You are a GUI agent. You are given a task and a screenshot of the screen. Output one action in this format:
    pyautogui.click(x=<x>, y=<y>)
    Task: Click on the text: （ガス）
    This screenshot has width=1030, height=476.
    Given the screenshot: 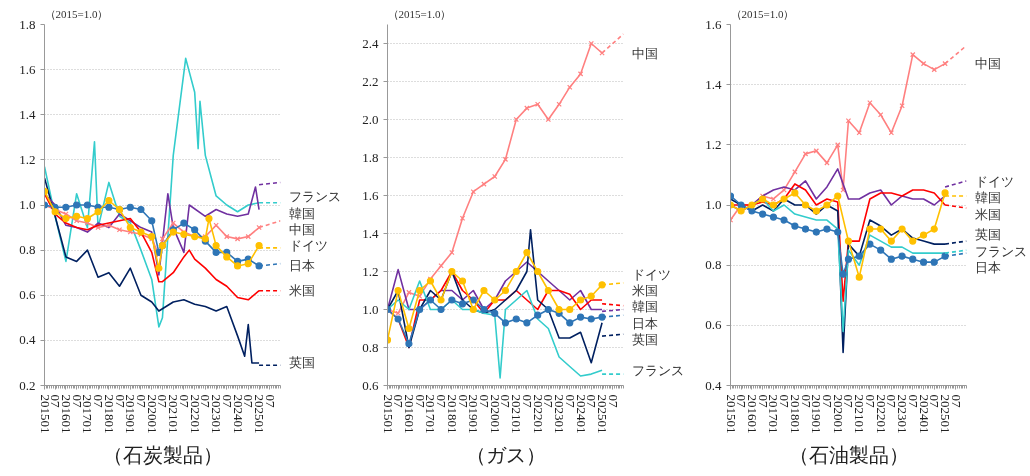 What is the action you would take?
    pyautogui.click(x=505, y=454)
    